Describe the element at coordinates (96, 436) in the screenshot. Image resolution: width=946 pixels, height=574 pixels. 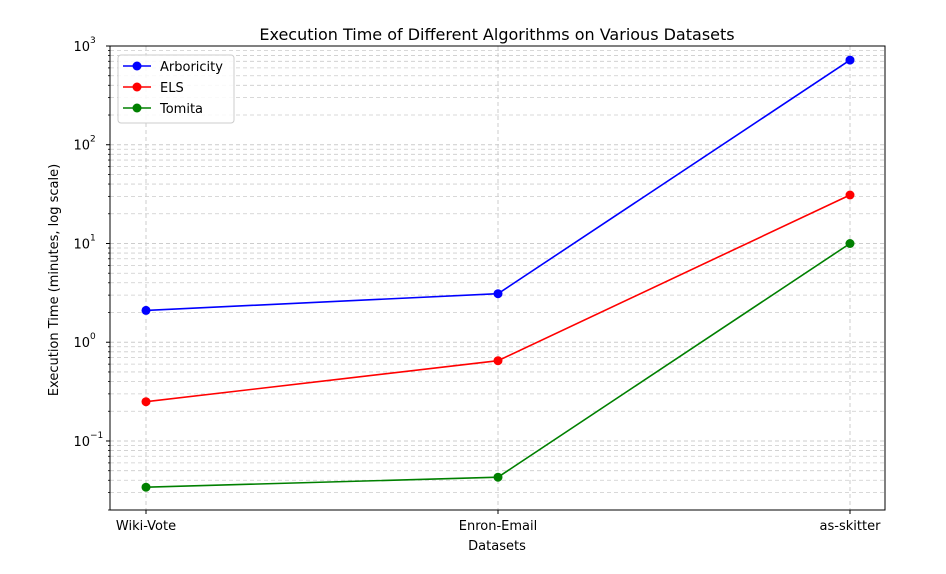
I see `y-tick-exponent: −1` at that location.